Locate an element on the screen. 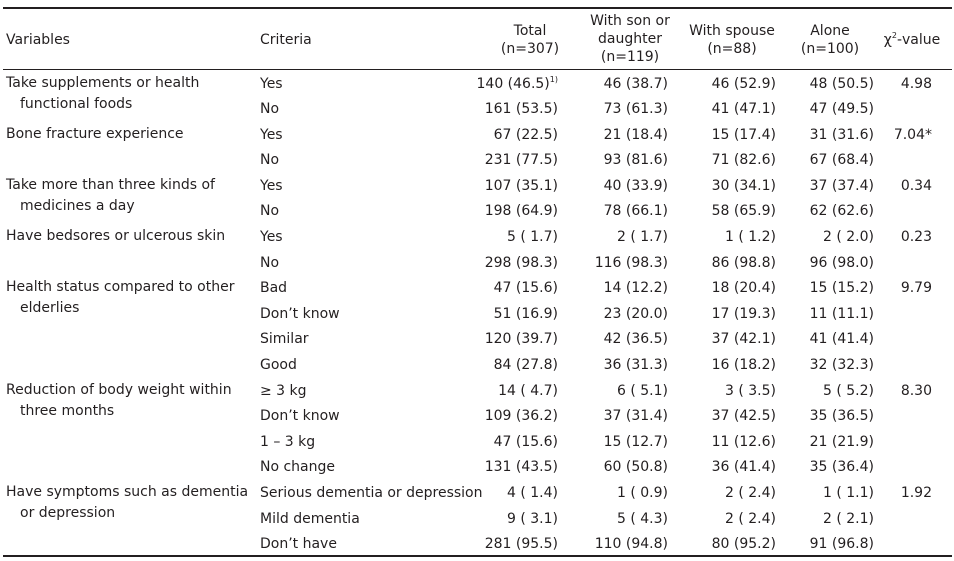 The width and height of the screenshot is (954, 561). total-value: 231 (77.5) is located at coordinates (521, 160).